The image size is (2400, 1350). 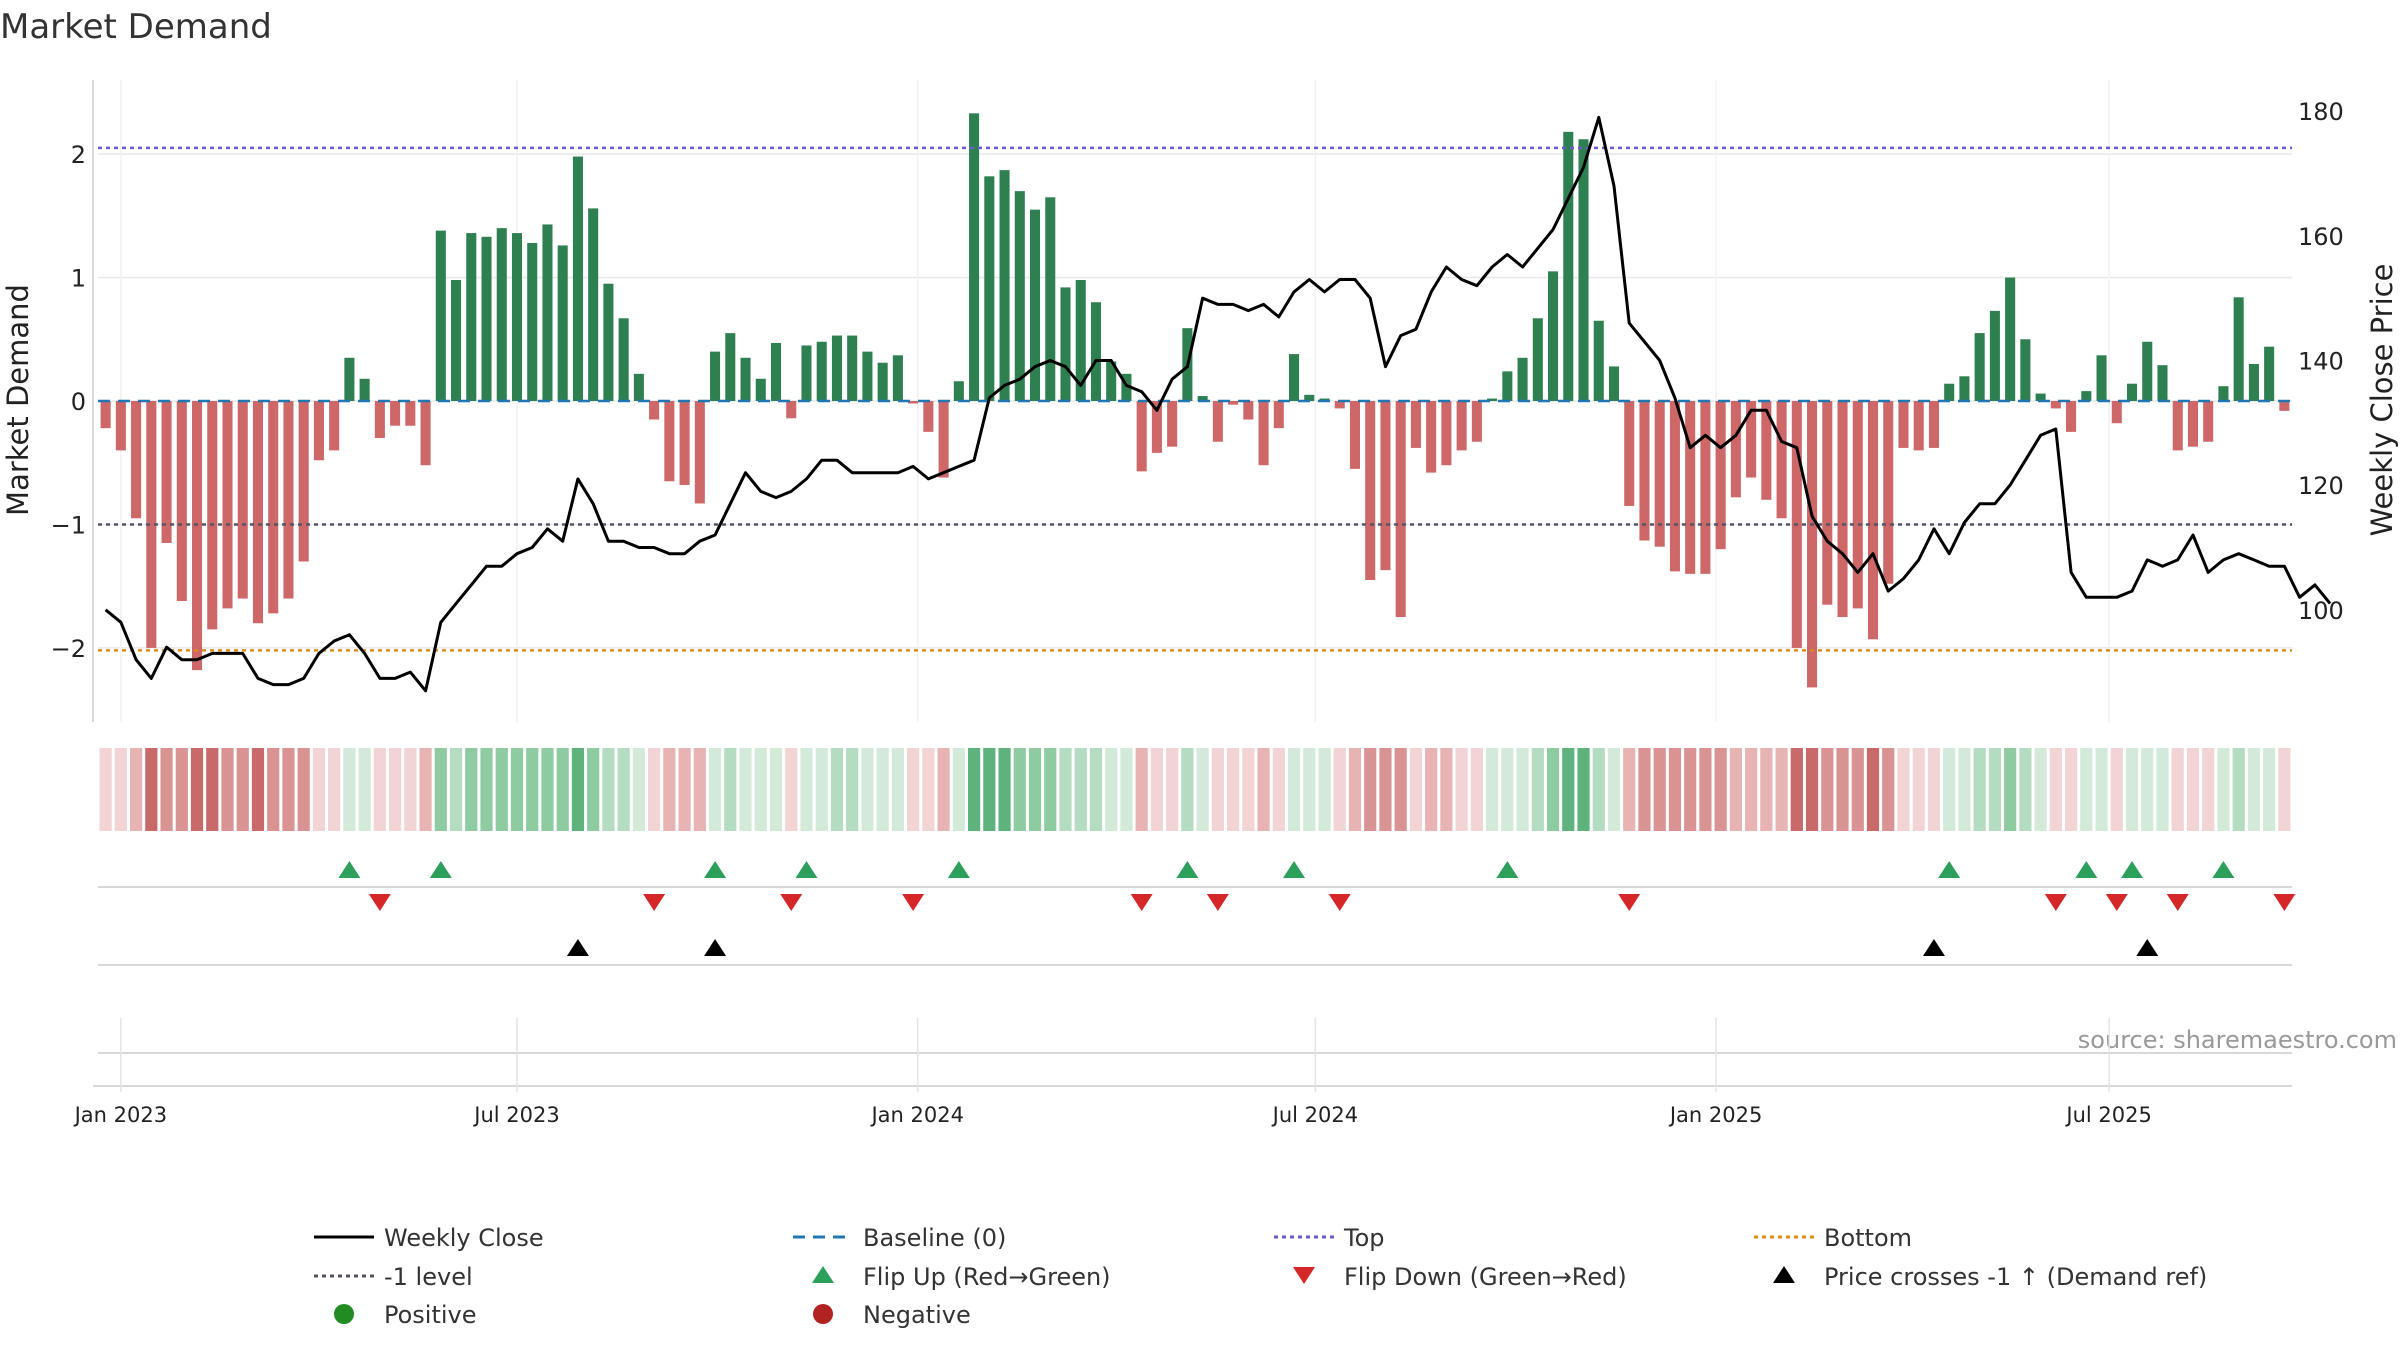 I want to click on x-tick-label: Jan 2023, so click(x=120, y=1115).